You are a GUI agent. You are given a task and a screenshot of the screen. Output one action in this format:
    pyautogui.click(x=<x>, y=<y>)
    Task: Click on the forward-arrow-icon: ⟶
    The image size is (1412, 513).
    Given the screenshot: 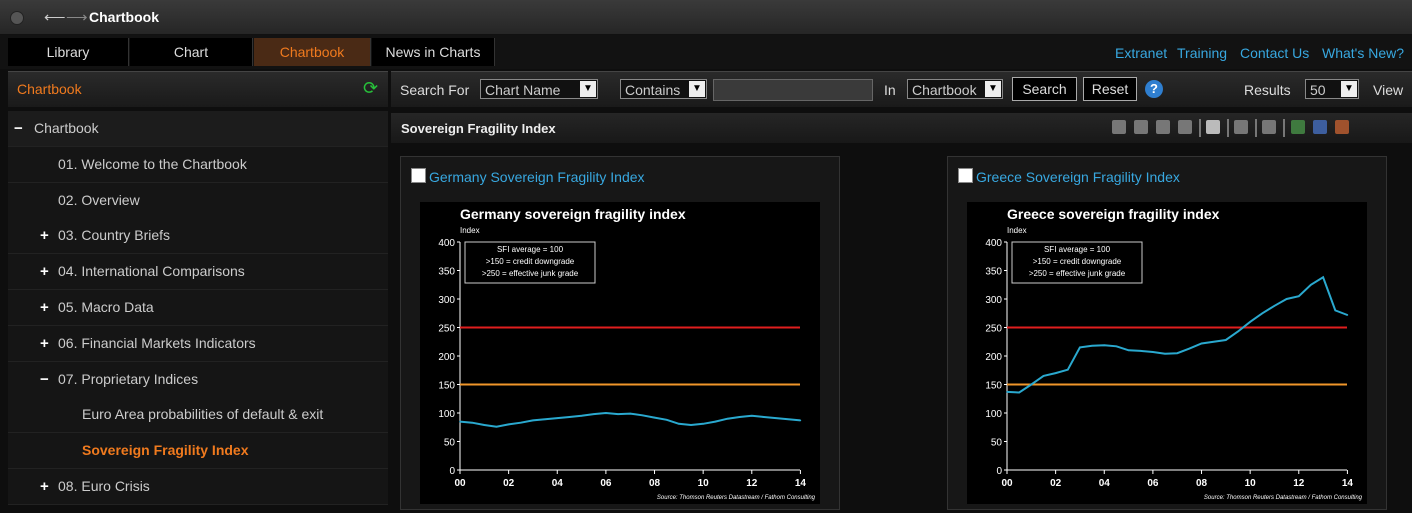 What is the action you would take?
    pyautogui.click(x=77, y=17)
    